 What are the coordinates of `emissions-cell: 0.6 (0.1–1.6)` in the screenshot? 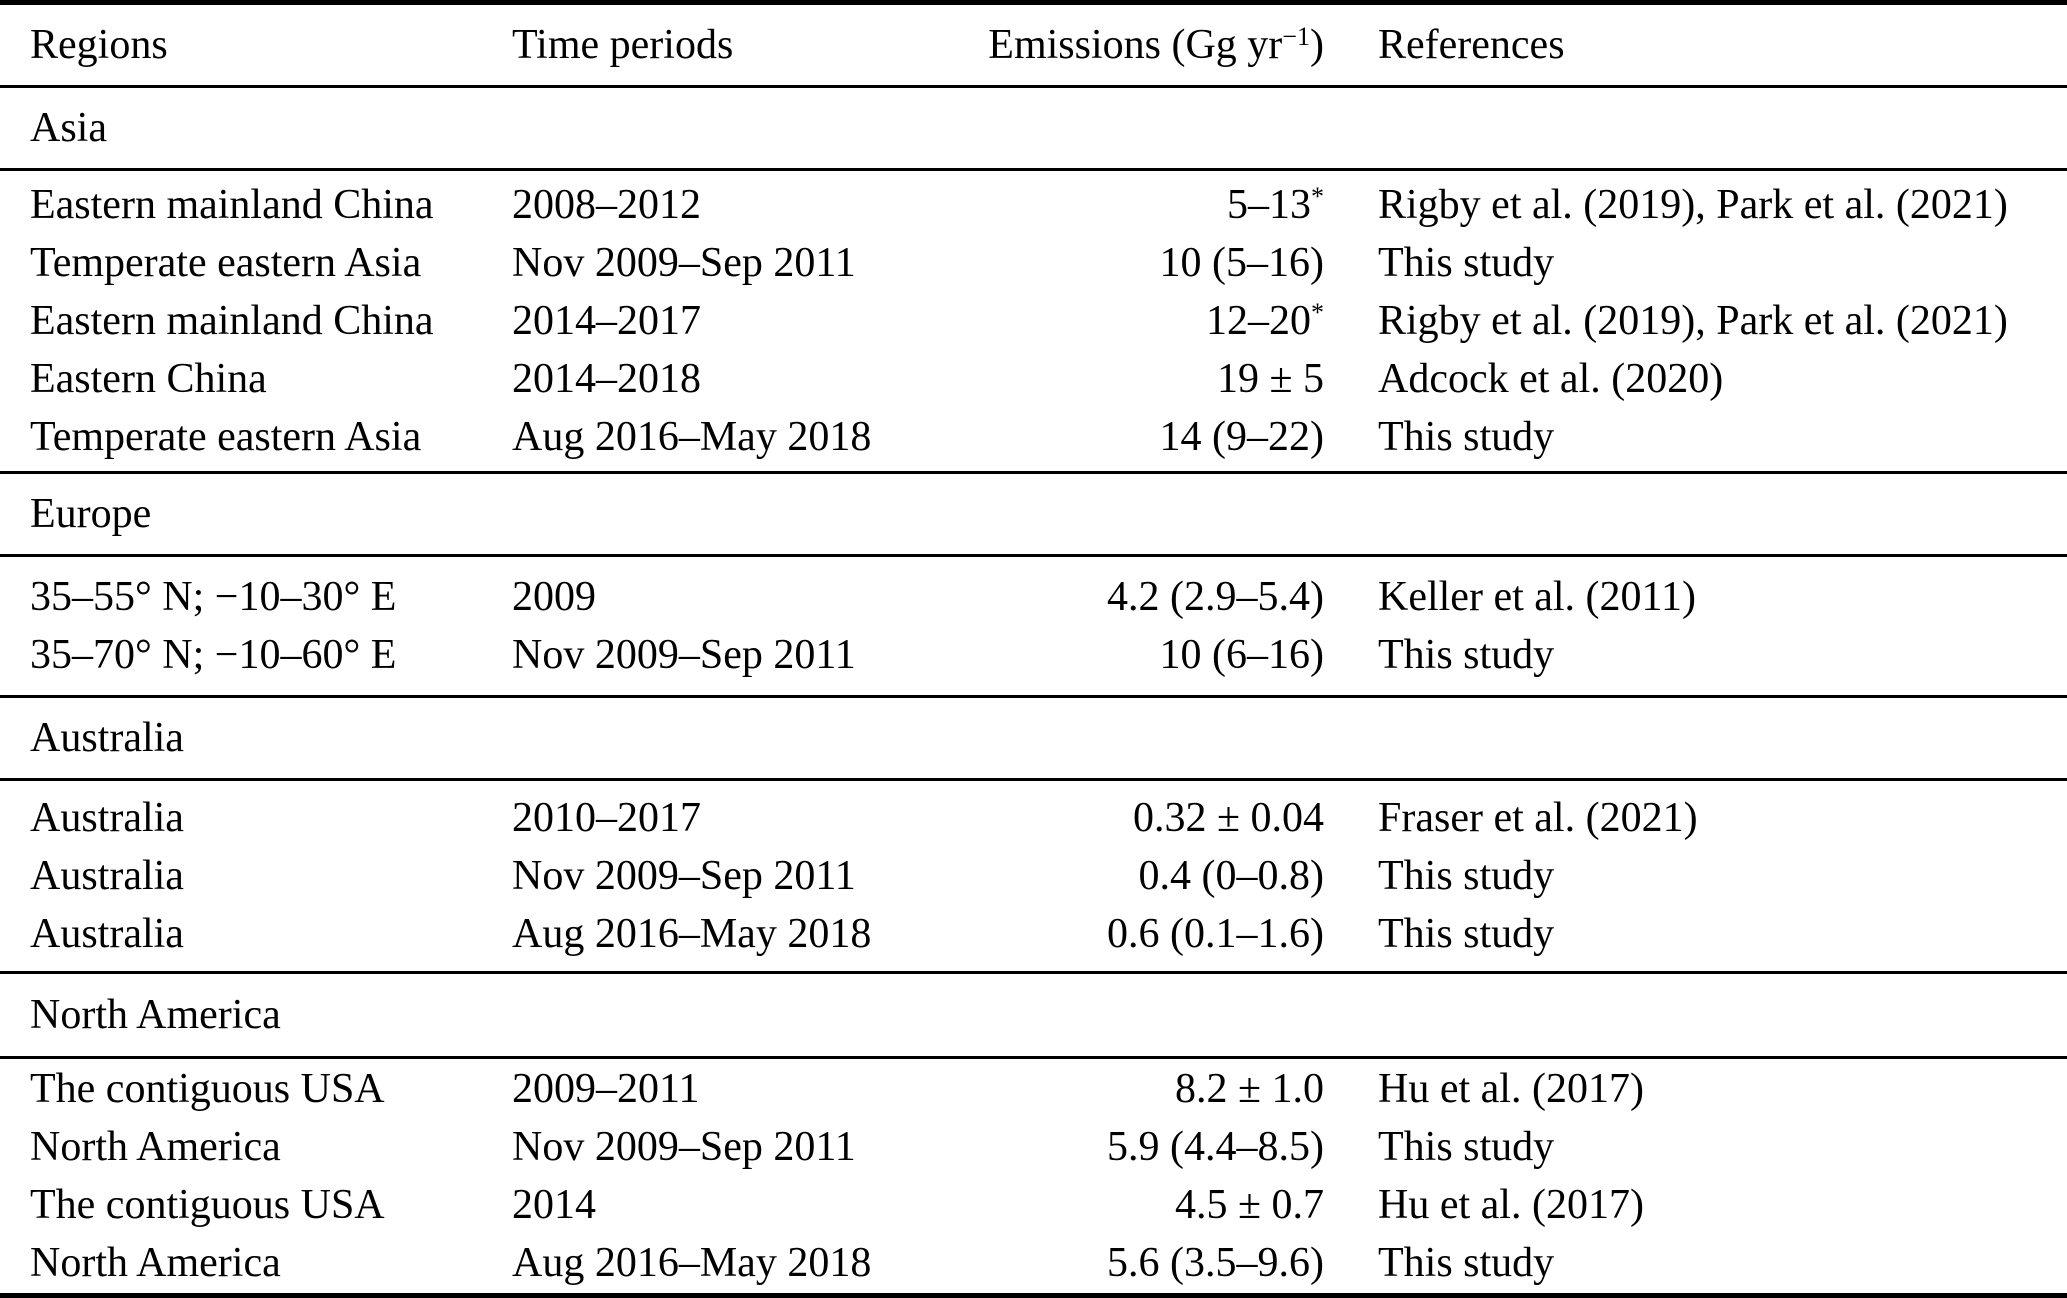 It's located at (1136, 934).